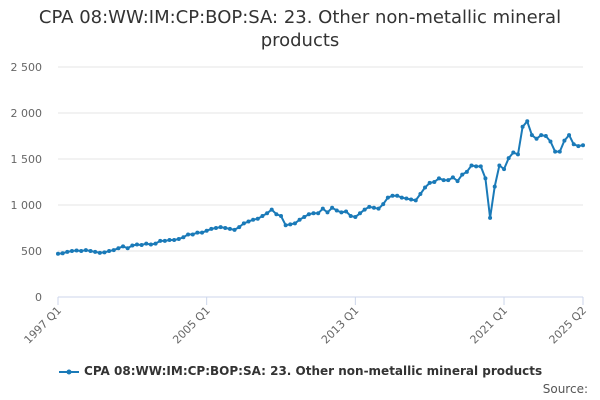  I want to click on legend-swatch, so click(68, 371).